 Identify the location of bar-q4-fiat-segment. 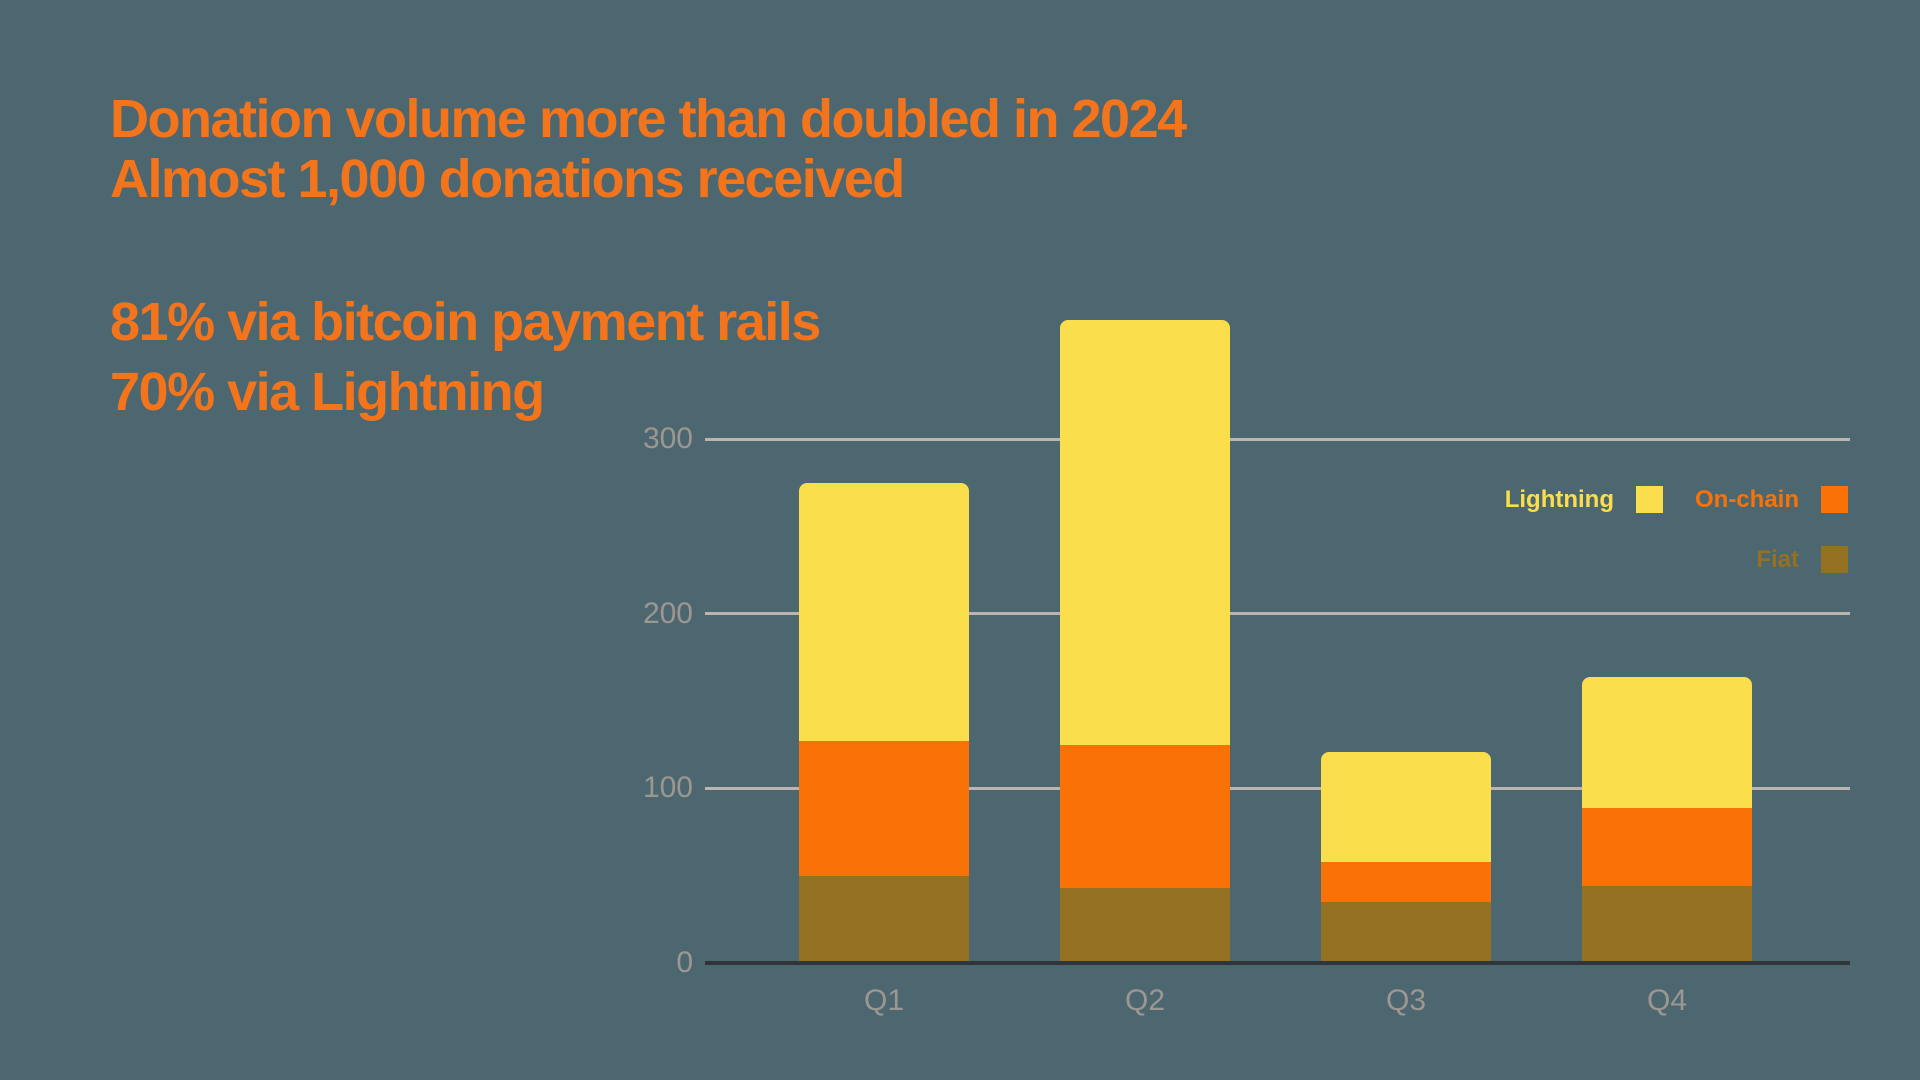
(1667, 924).